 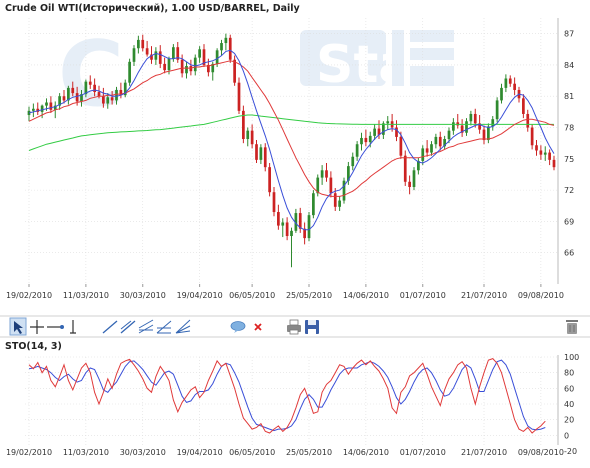 I want to click on gann-fan-tool-icon, so click(x=183, y=326).